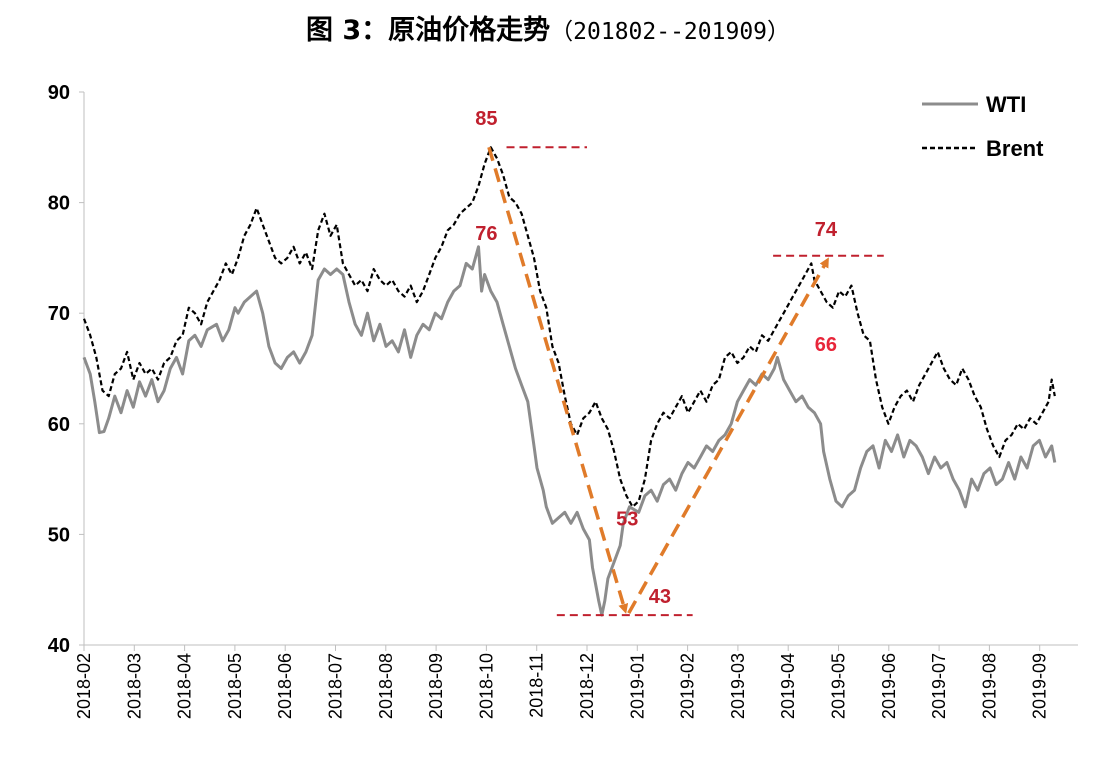  I want to click on x-tick-label: 2019-02, so click(688, 686).